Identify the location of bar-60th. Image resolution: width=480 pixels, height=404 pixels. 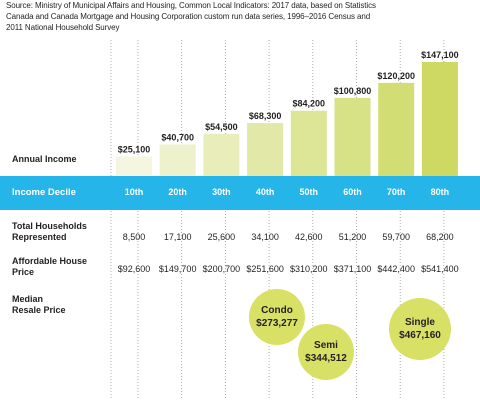
(352, 136).